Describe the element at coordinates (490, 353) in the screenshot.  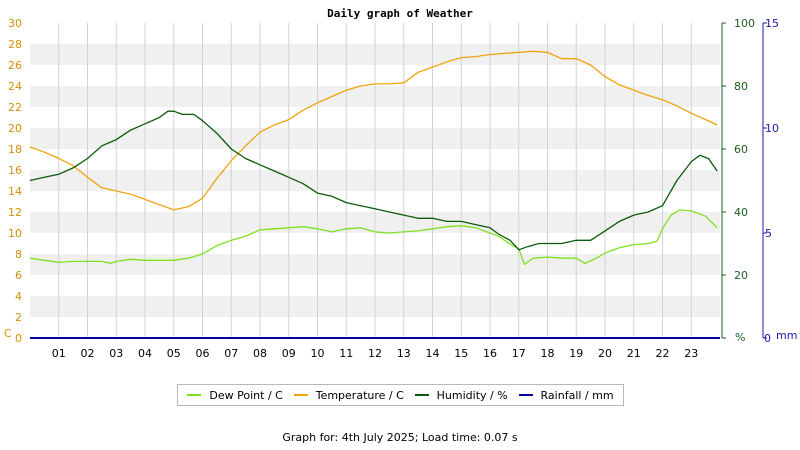
I see `x-axis-tick-label: 16` at that location.